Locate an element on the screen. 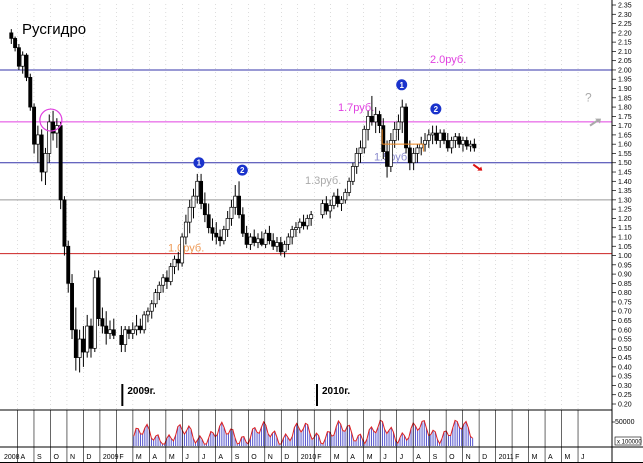 The height and width of the screenshot is (463, 643). y-tick-label: 0.55 is located at coordinates (625, 340).